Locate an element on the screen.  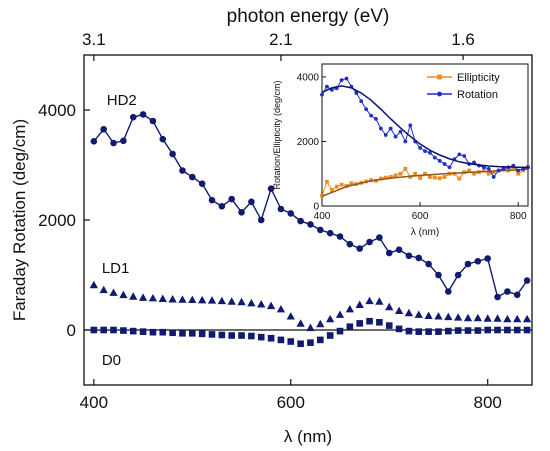
top-tick-label: 3.1 is located at coordinates (94, 39).